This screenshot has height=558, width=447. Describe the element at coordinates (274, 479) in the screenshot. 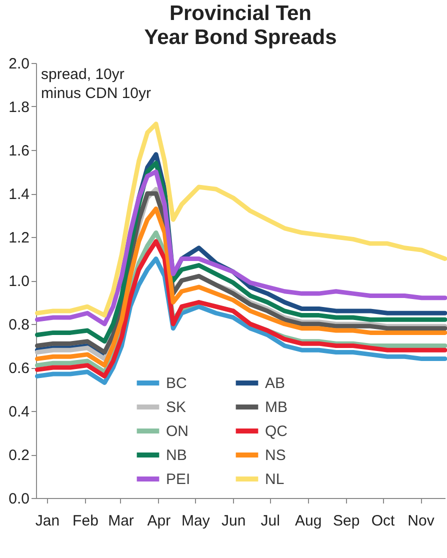

I see `legend-label: NL` at that location.